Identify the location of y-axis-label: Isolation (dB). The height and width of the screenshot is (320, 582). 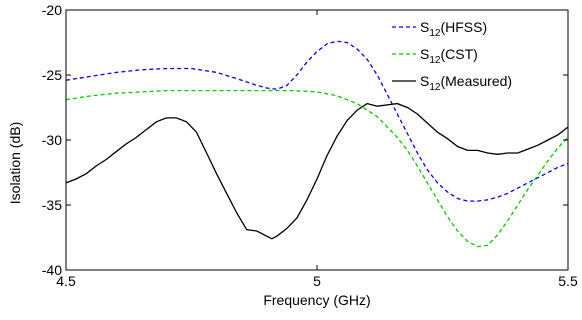
(15, 163).